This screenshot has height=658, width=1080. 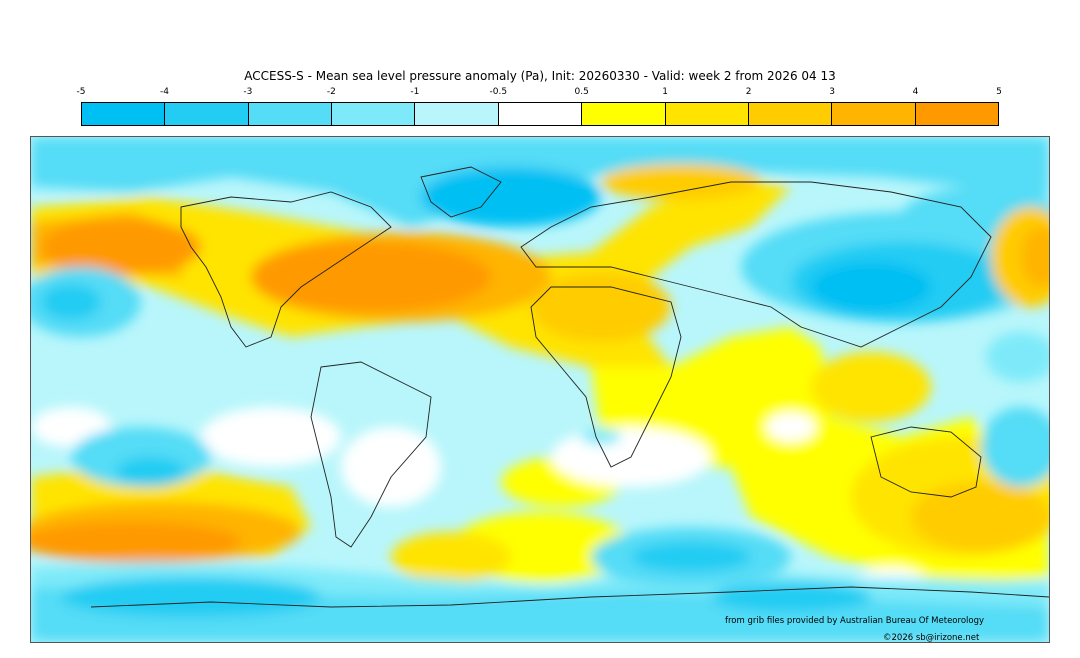 What do you see at coordinates (665, 92) in the screenshot?
I see `colorbar-tick-label: 1` at bounding box center [665, 92].